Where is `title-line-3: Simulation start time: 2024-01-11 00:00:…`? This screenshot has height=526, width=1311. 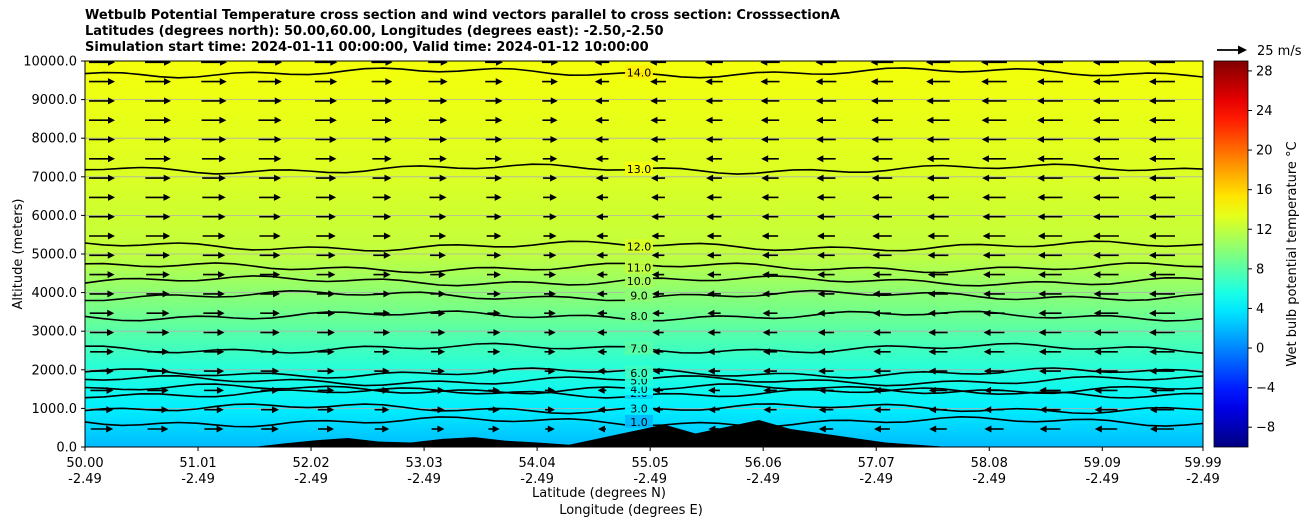 title-line-3: Simulation start time: 2024-01-11 00:00:… is located at coordinates (367, 47).